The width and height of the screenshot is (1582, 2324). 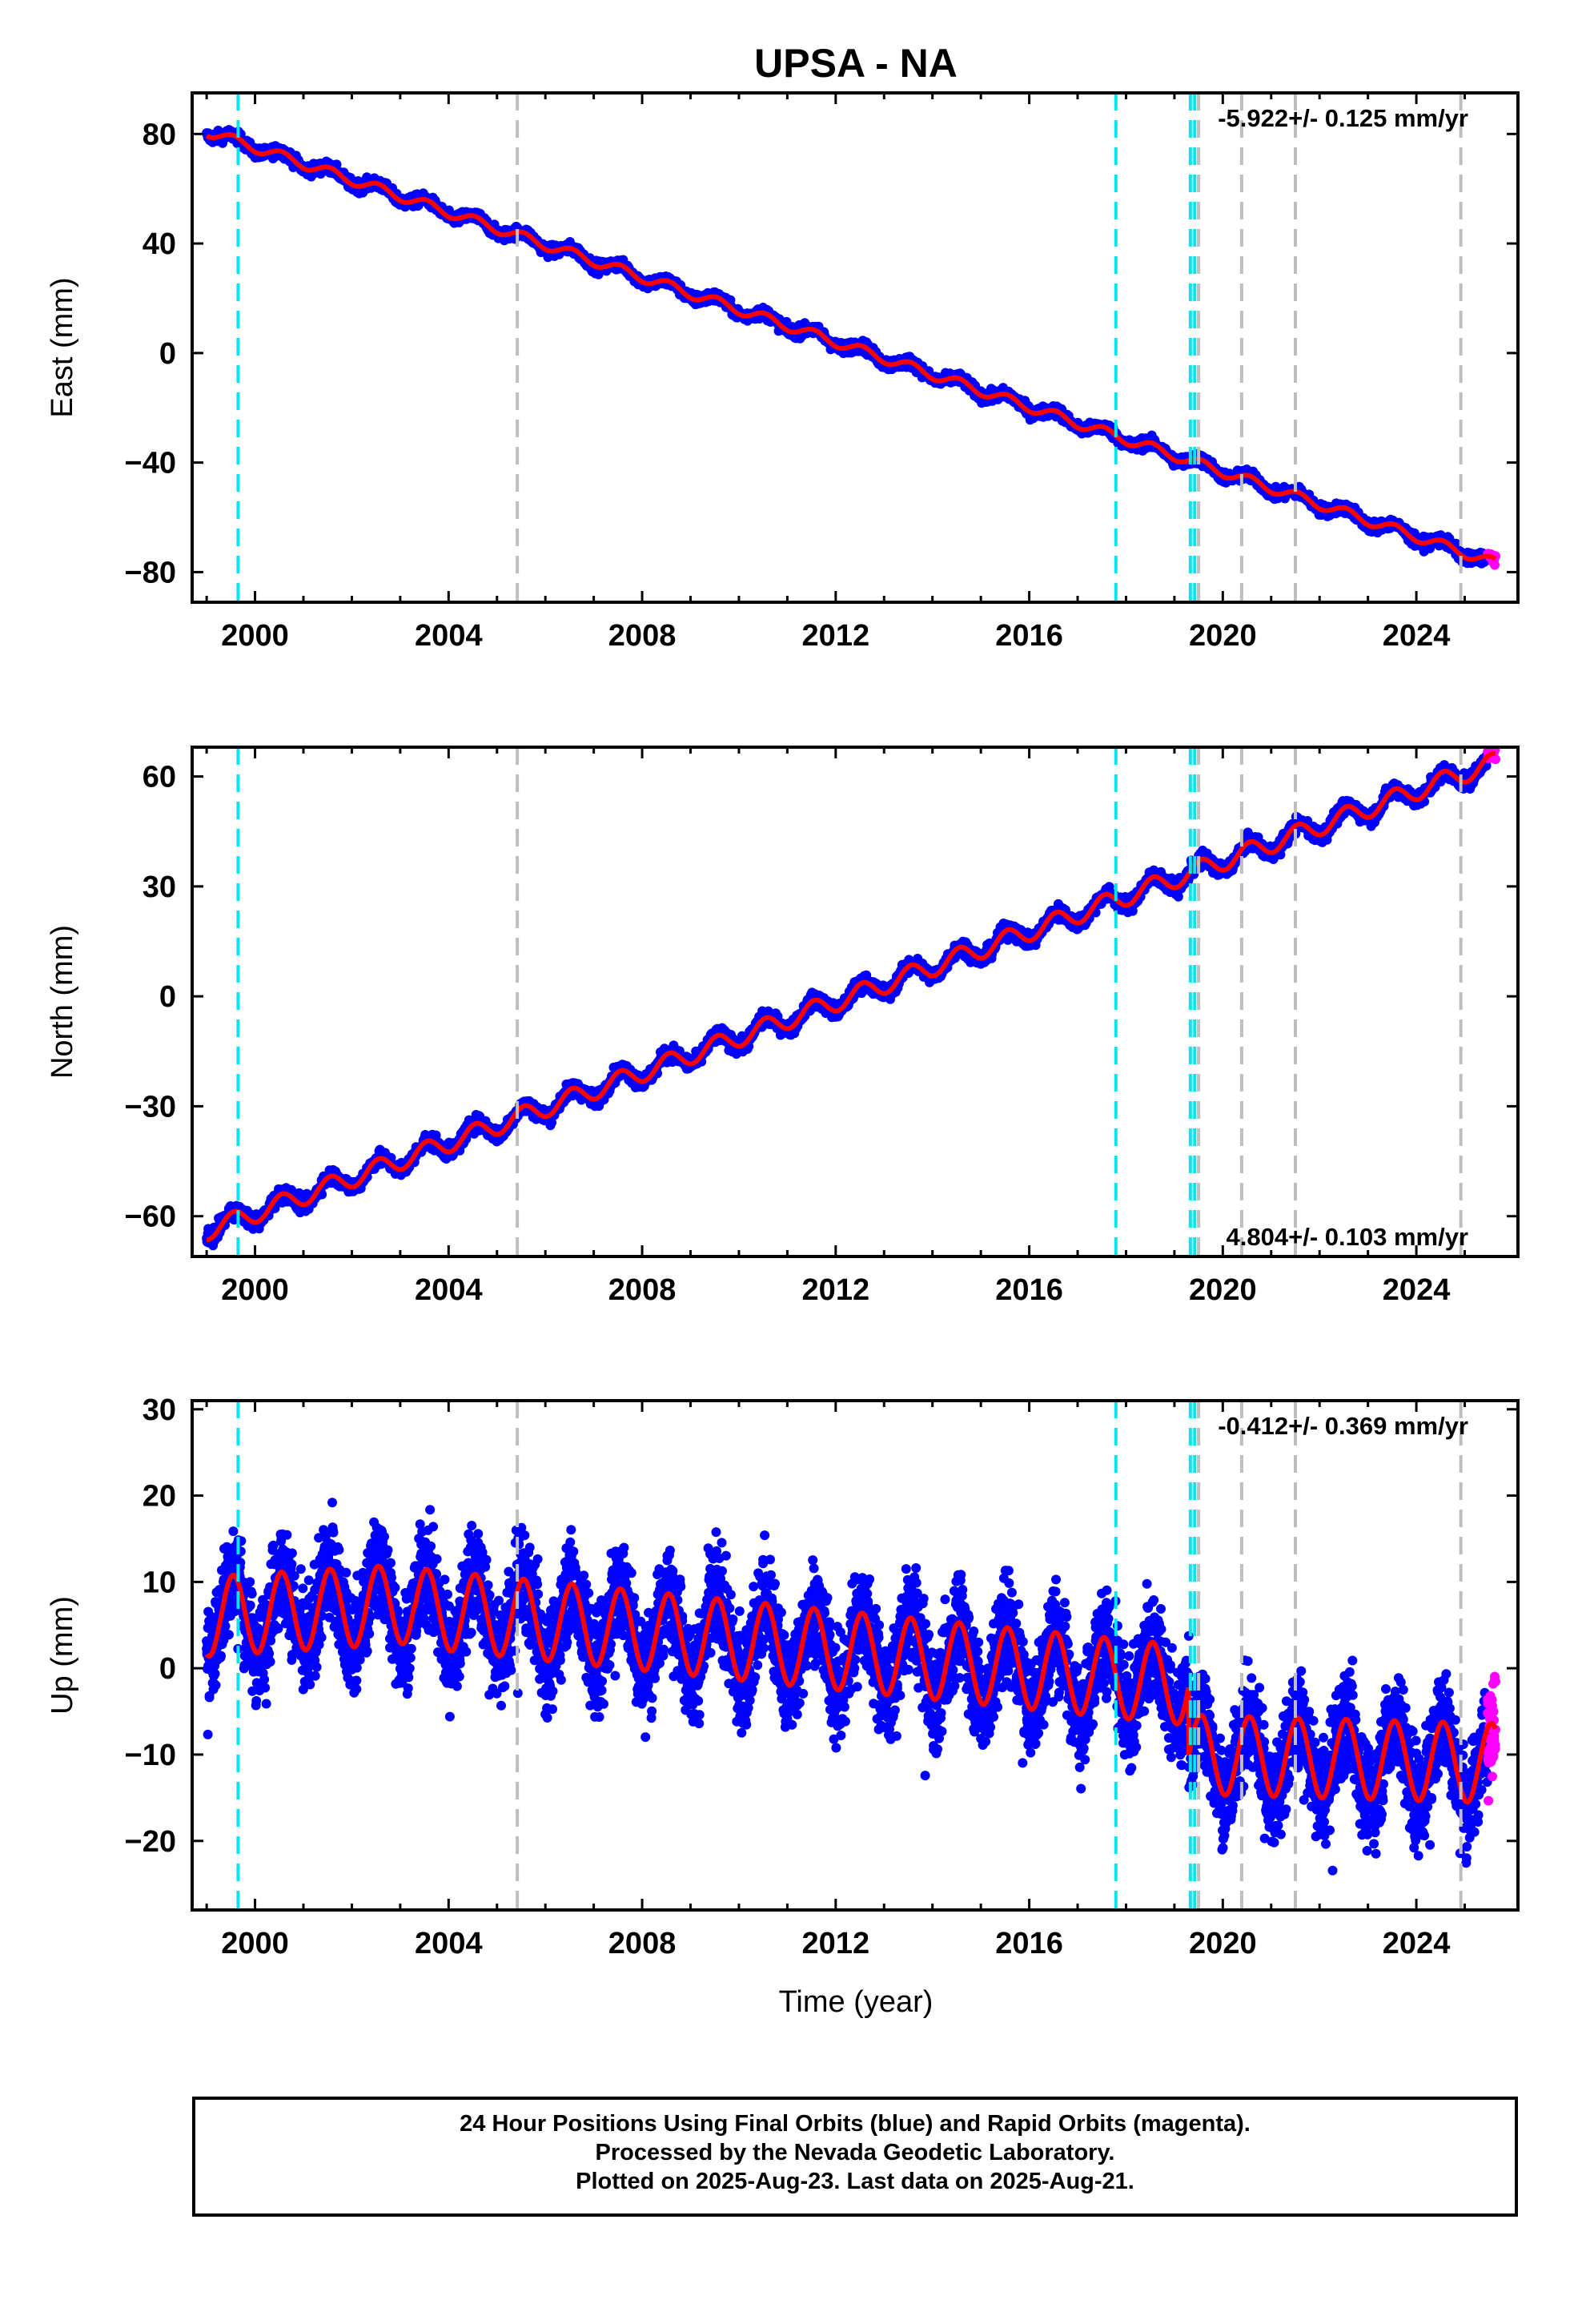 I want to click on data-point, so click(x=1495, y=565).